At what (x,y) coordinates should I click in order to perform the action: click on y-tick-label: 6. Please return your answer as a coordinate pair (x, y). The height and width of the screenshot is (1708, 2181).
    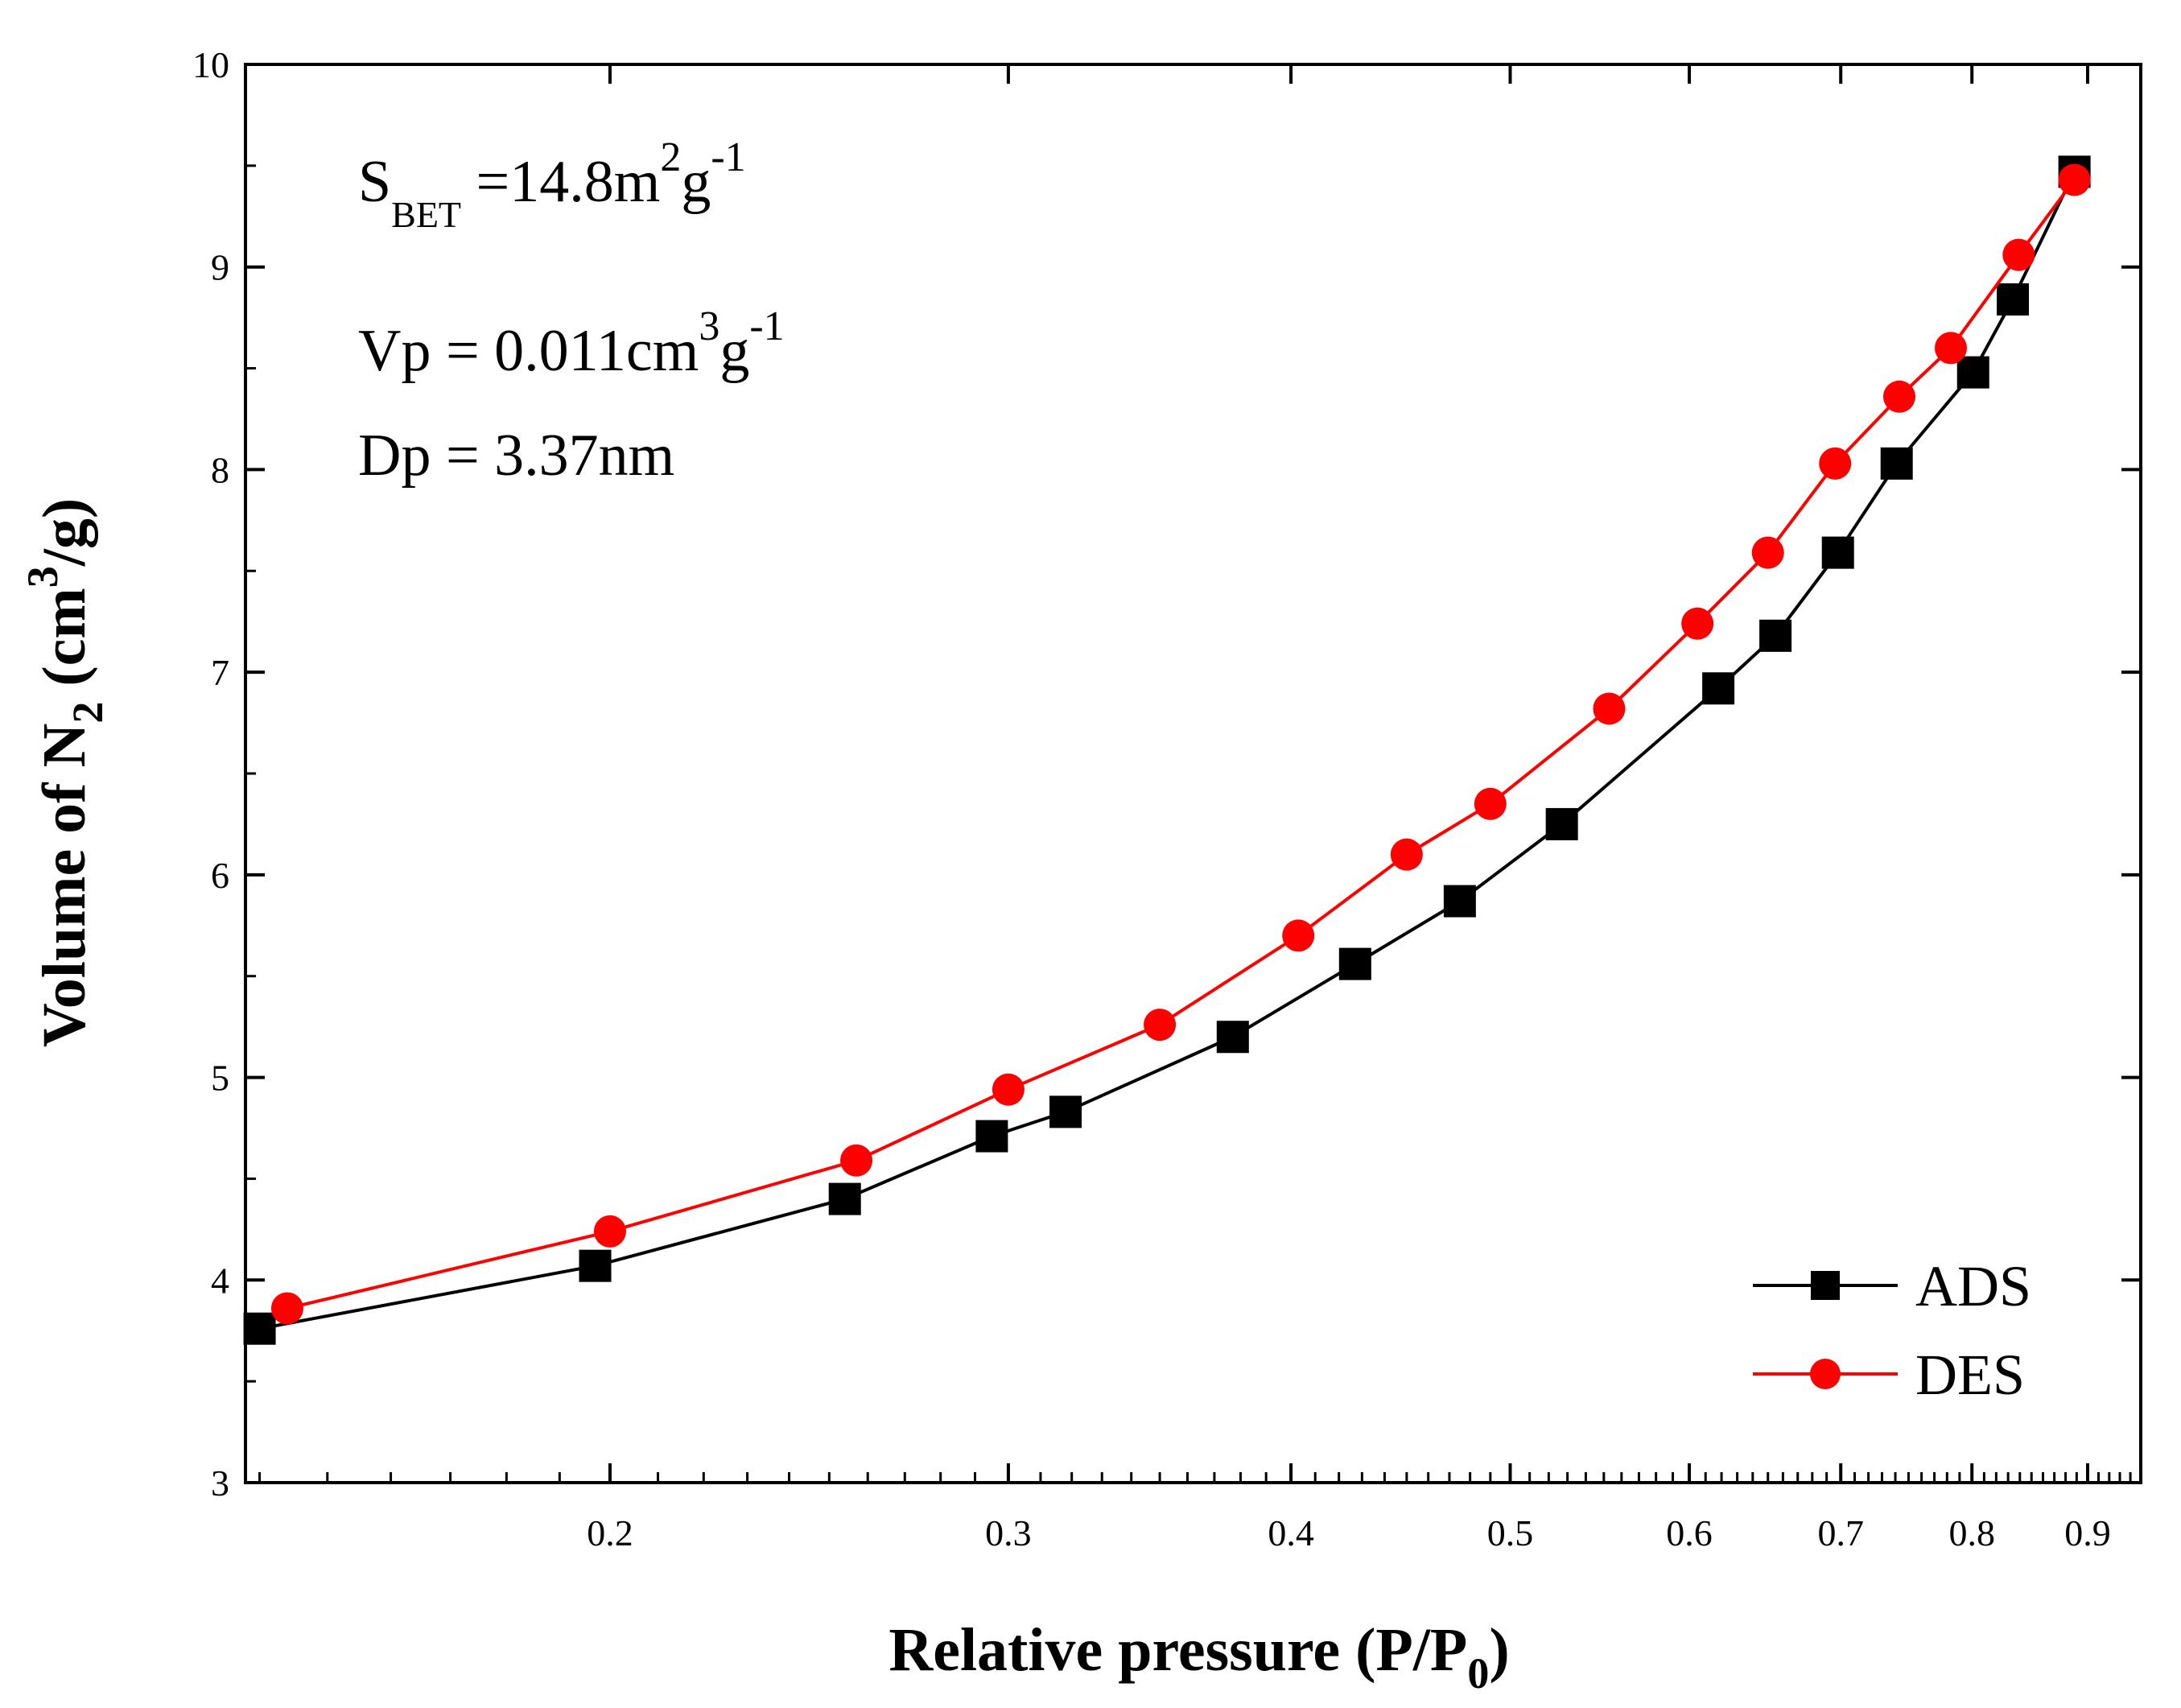
    Looking at the image, I should click on (220, 875).